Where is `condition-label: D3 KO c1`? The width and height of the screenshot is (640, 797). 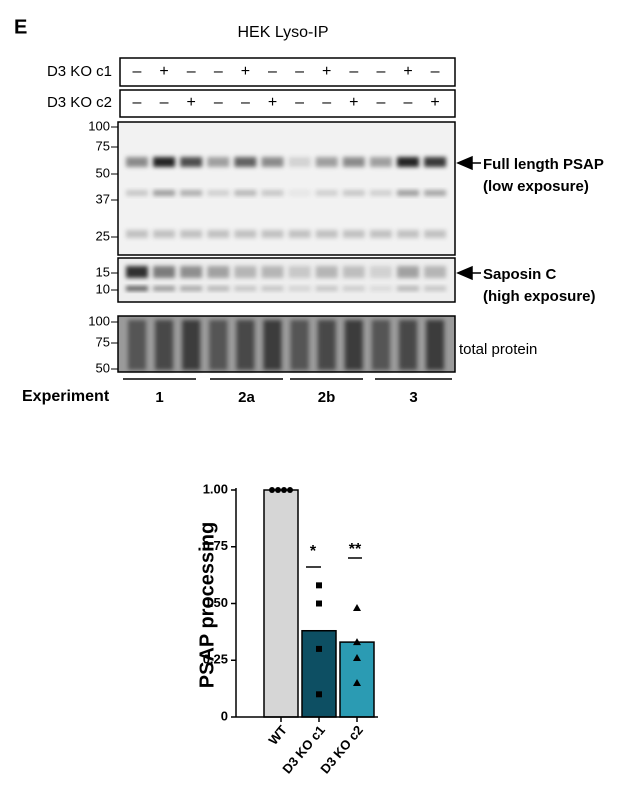 condition-label: D3 KO c1 is located at coordinates (79, 71).